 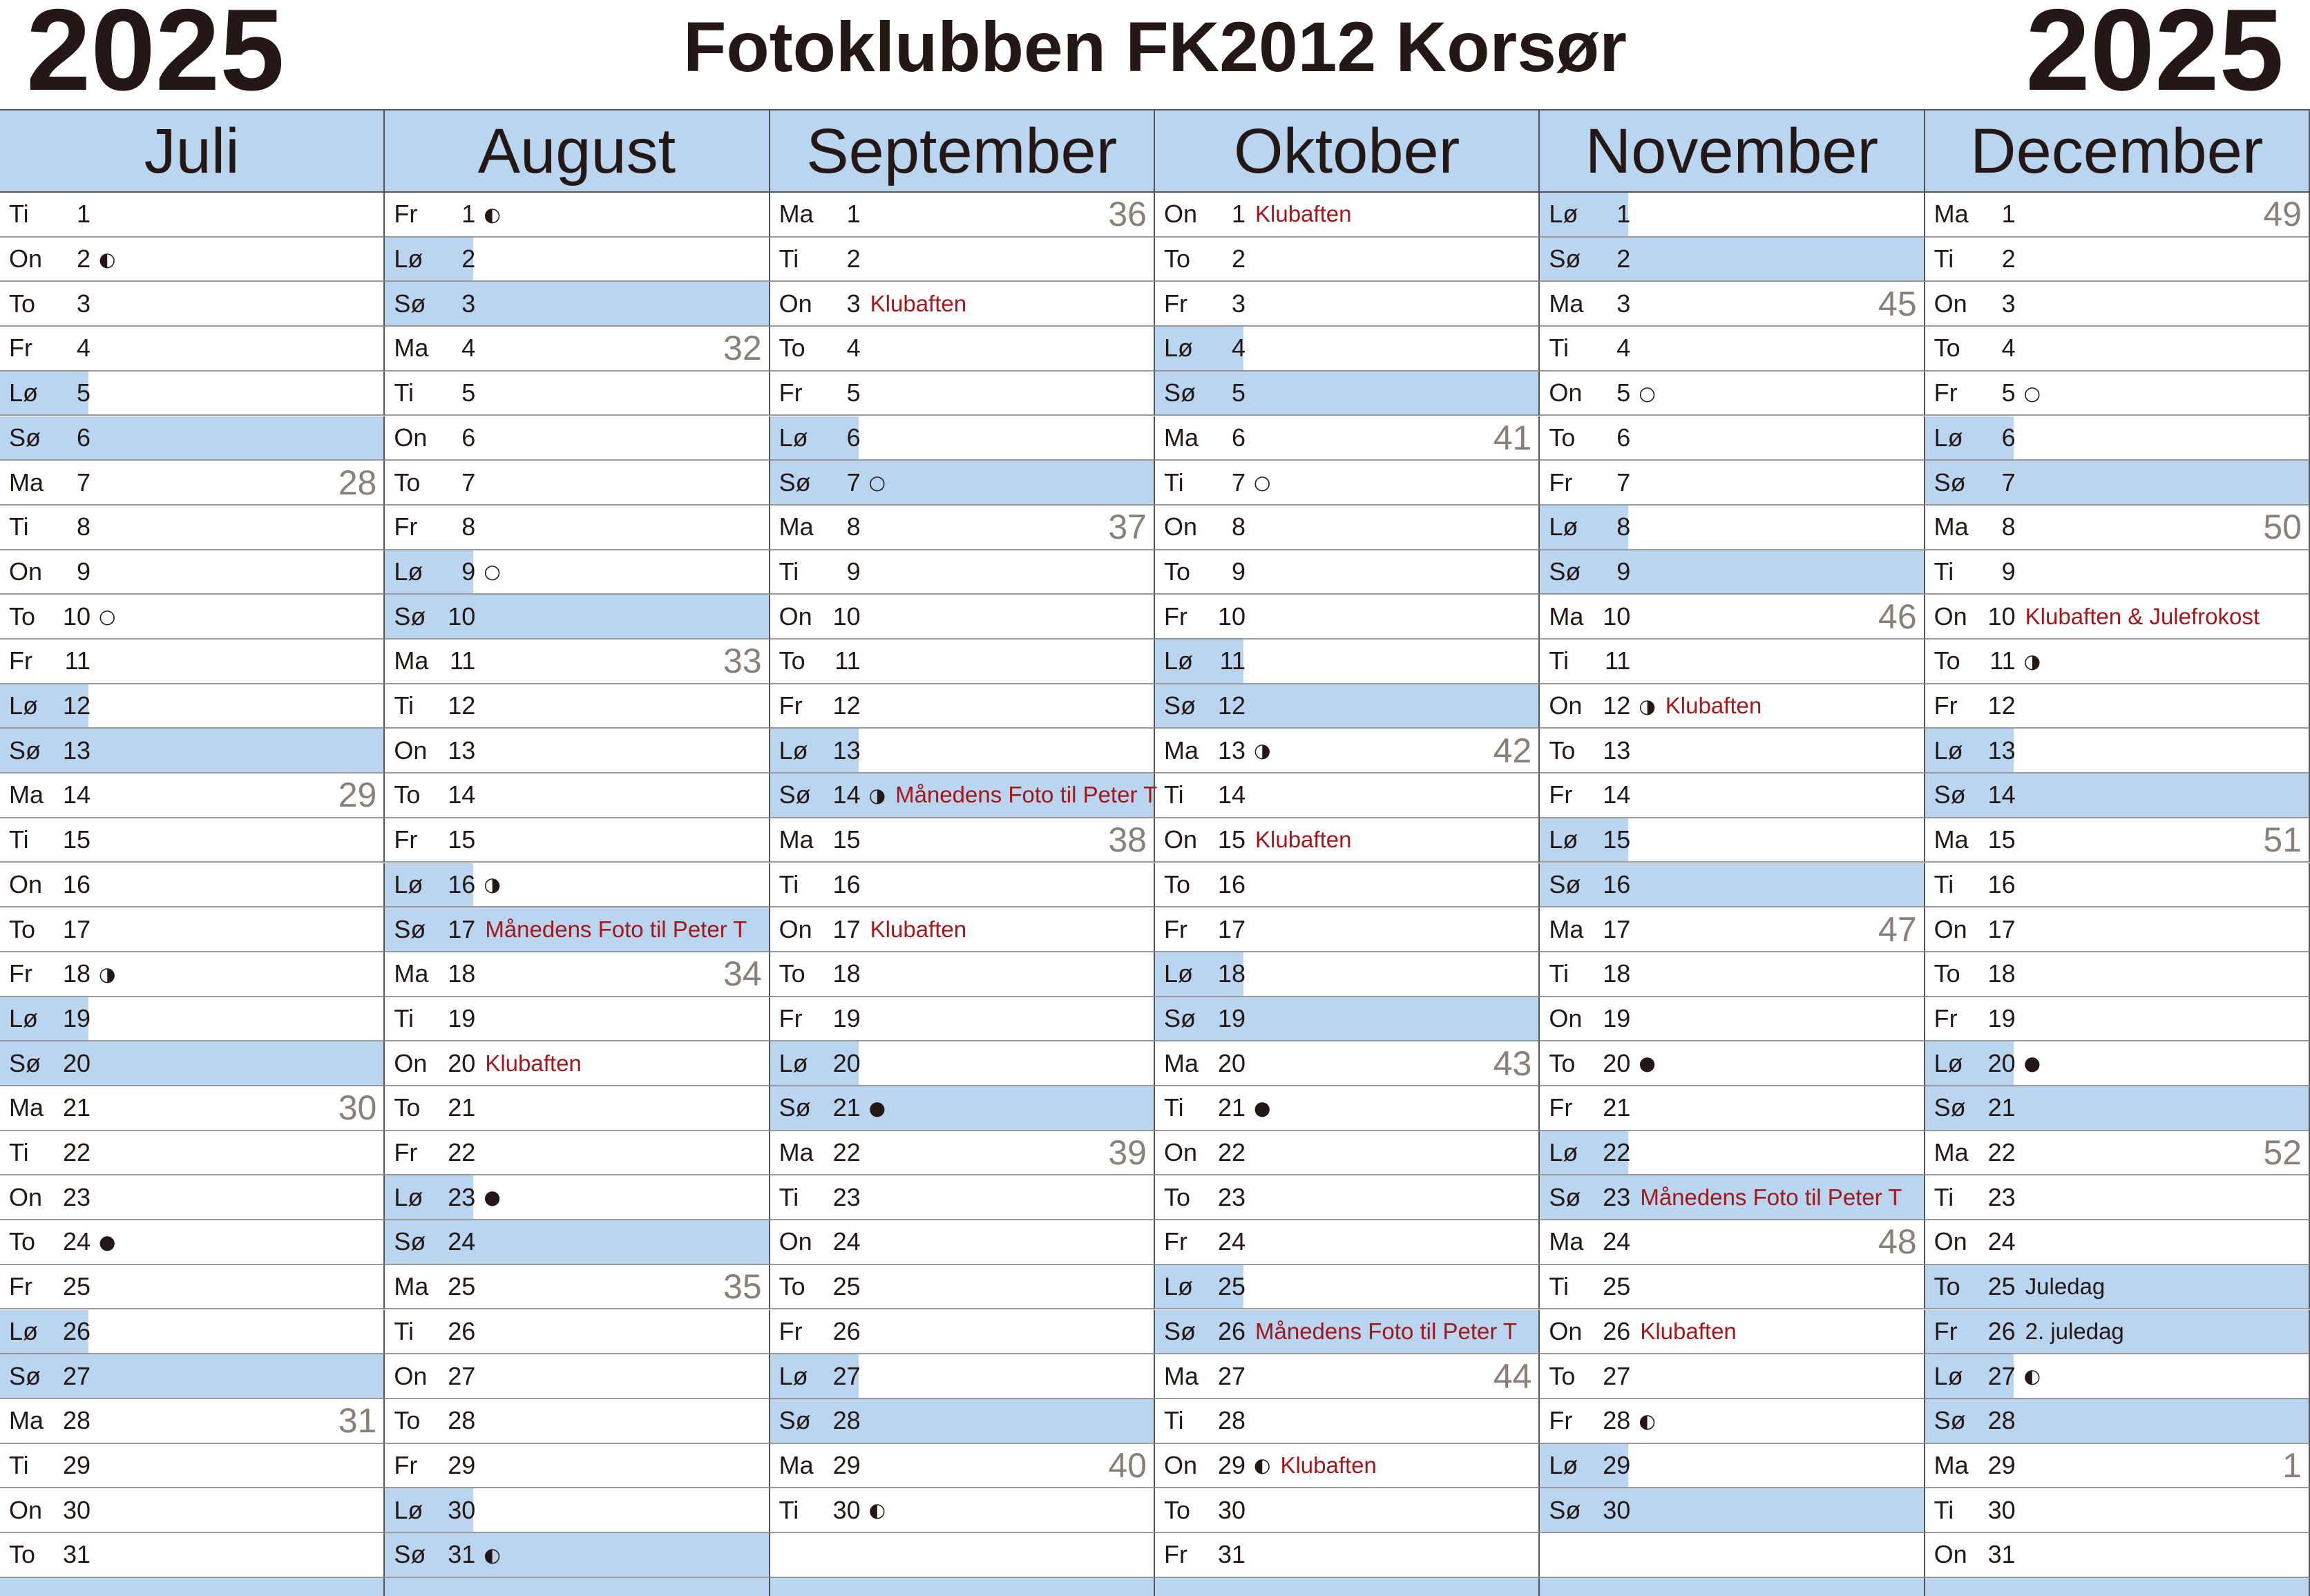 What do you see at coordinates (1975, 1510) in the screenshot?
I see `day-content: Ti 30` at bounding box center [1975, 1510].